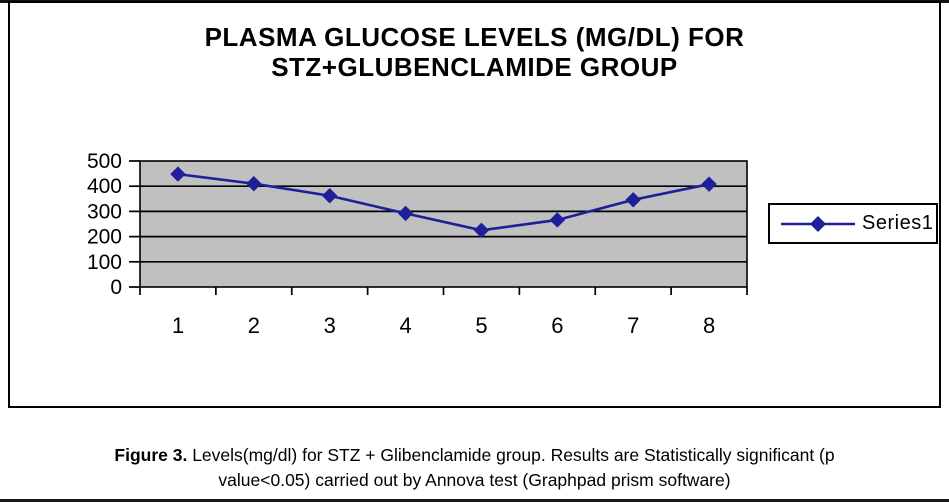 The image size is (949, 502). What do you see at coordinates (474, 37) in the screenshot?
I see `chart-title-line1: PLASMA GLUCOSE LEVELS (MG/DL) FOR` at bounding box center [474, 37].